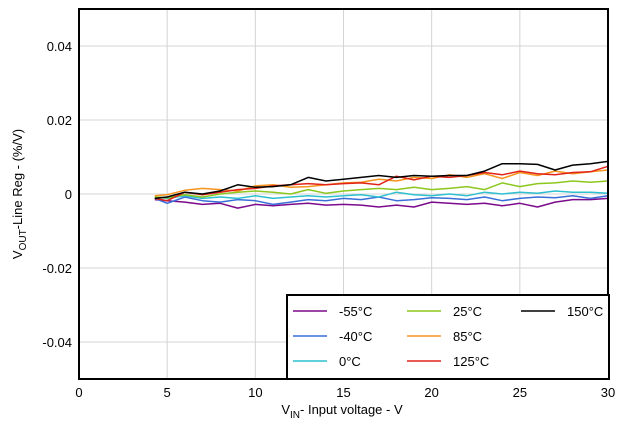 The height and width of the screenshot is (422, 624). Describe the element at coordinates (167, 392) in the screenshot. I see `x-tick-label: 5` at that location.